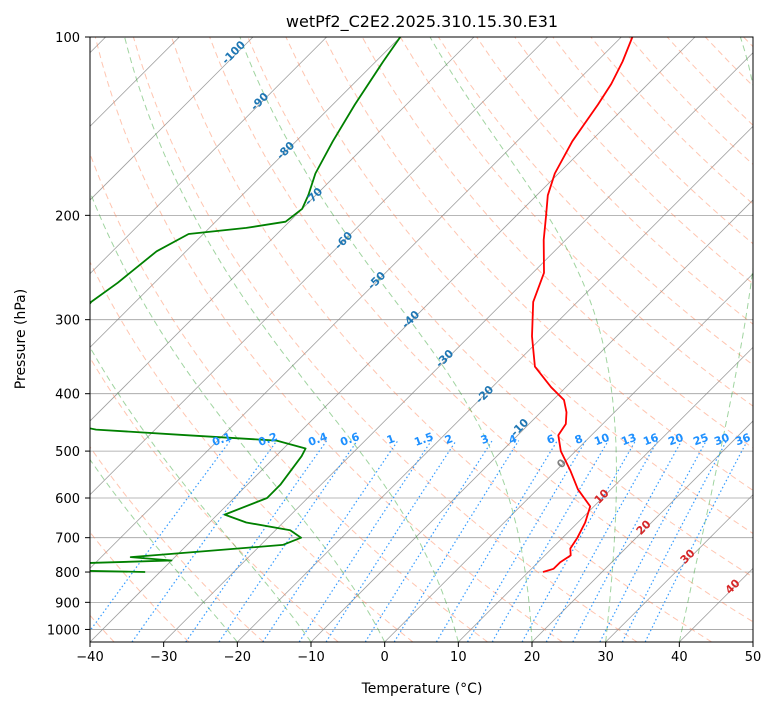  What do you see at coordinates (67, 452) in the screenshot?
I see `y-tick-label: 500` at bounding box center [67, 452].